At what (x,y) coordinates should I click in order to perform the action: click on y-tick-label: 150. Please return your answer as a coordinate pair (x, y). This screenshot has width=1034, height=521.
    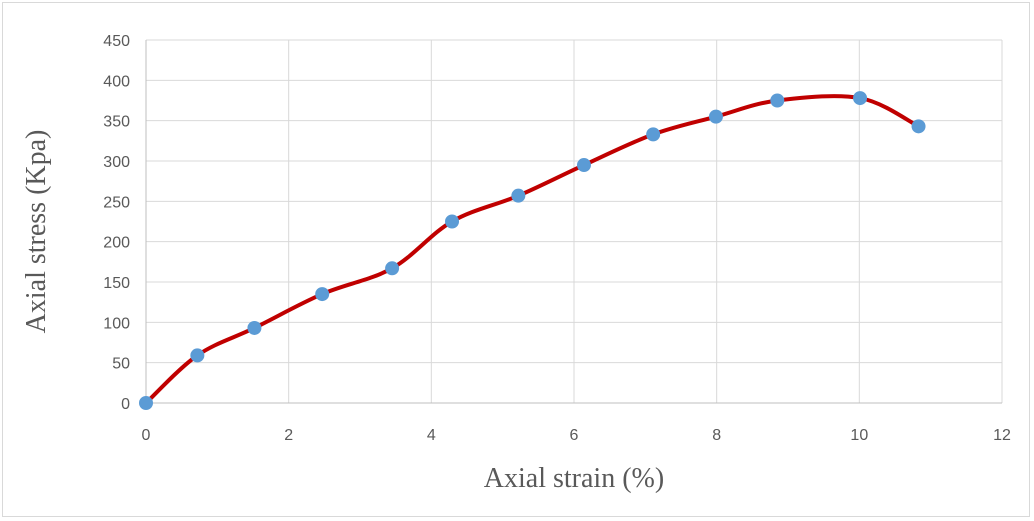
    Looking at the image, I should click on (116, 283).